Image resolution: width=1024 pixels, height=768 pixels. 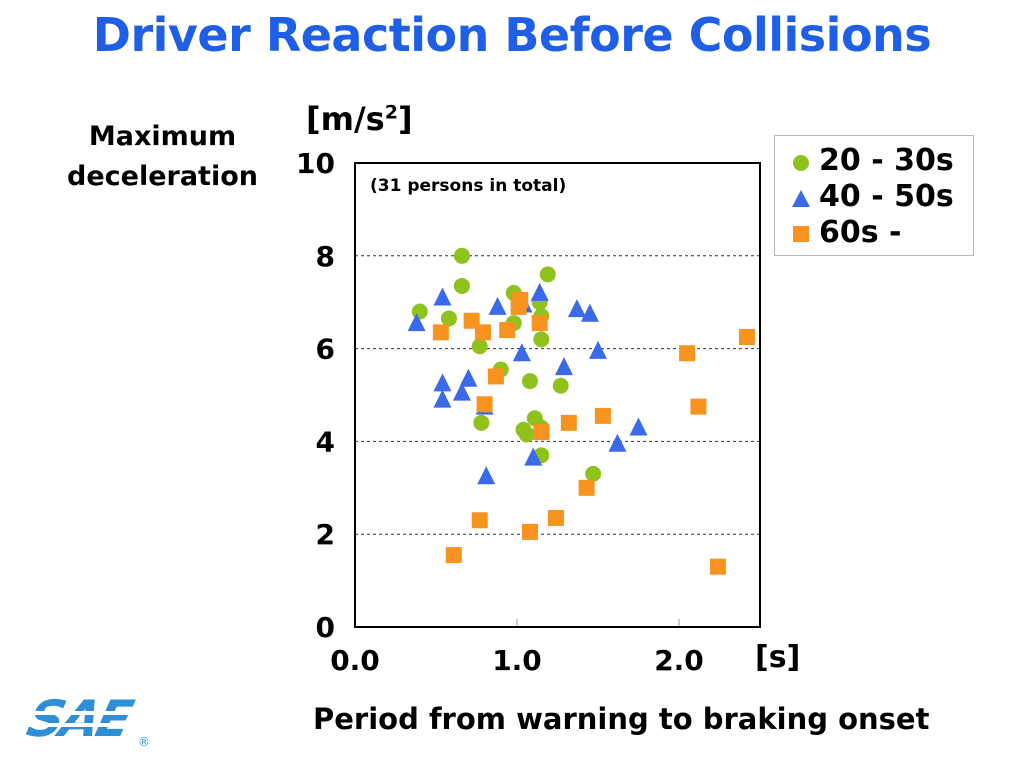 I want to click on y-tick-label: 0, so click(x=325, y=627).